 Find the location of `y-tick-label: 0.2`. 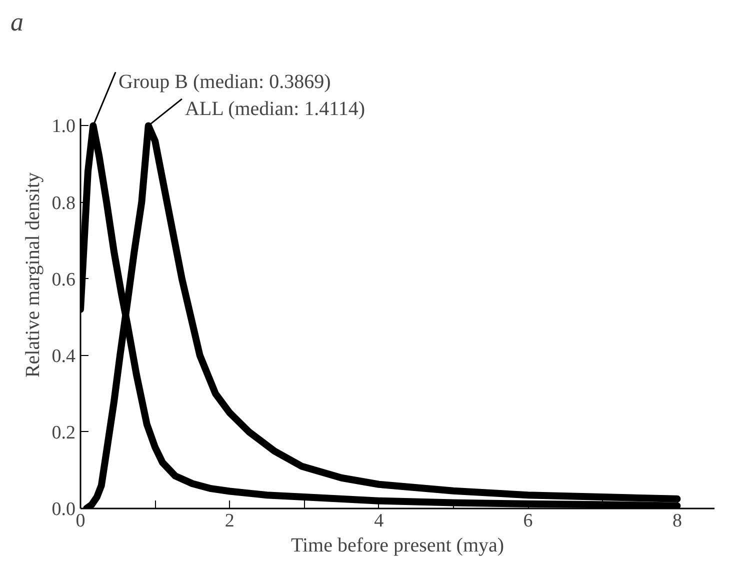

y-tick-label: 0.2 is located at coordinates (64, 433).